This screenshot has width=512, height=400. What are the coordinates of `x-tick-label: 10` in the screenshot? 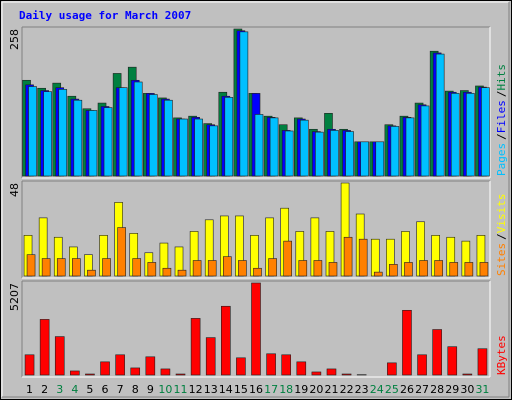 It's located at (165, 389).